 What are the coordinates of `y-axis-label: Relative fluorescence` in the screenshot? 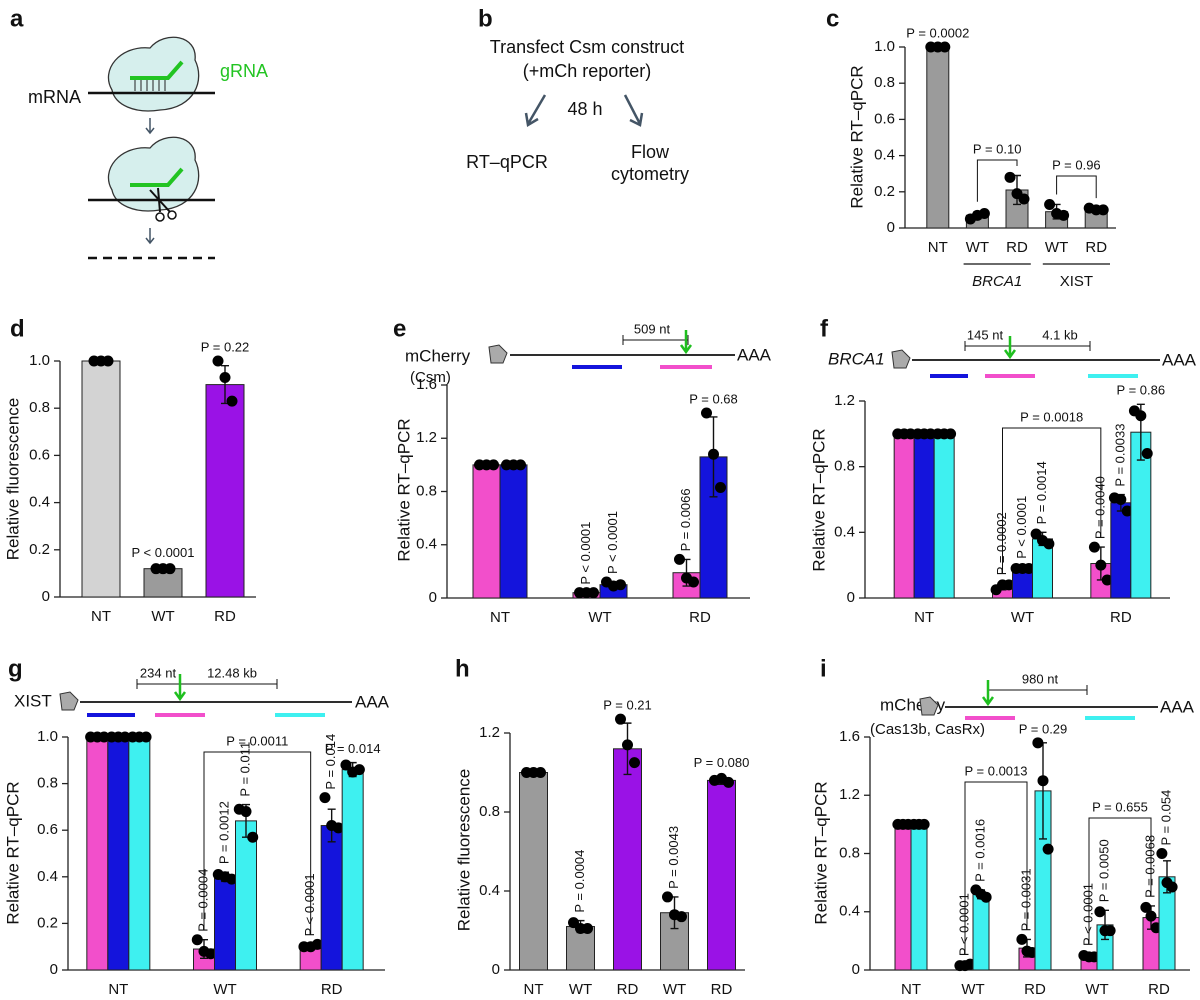 It's located at (463, 850).